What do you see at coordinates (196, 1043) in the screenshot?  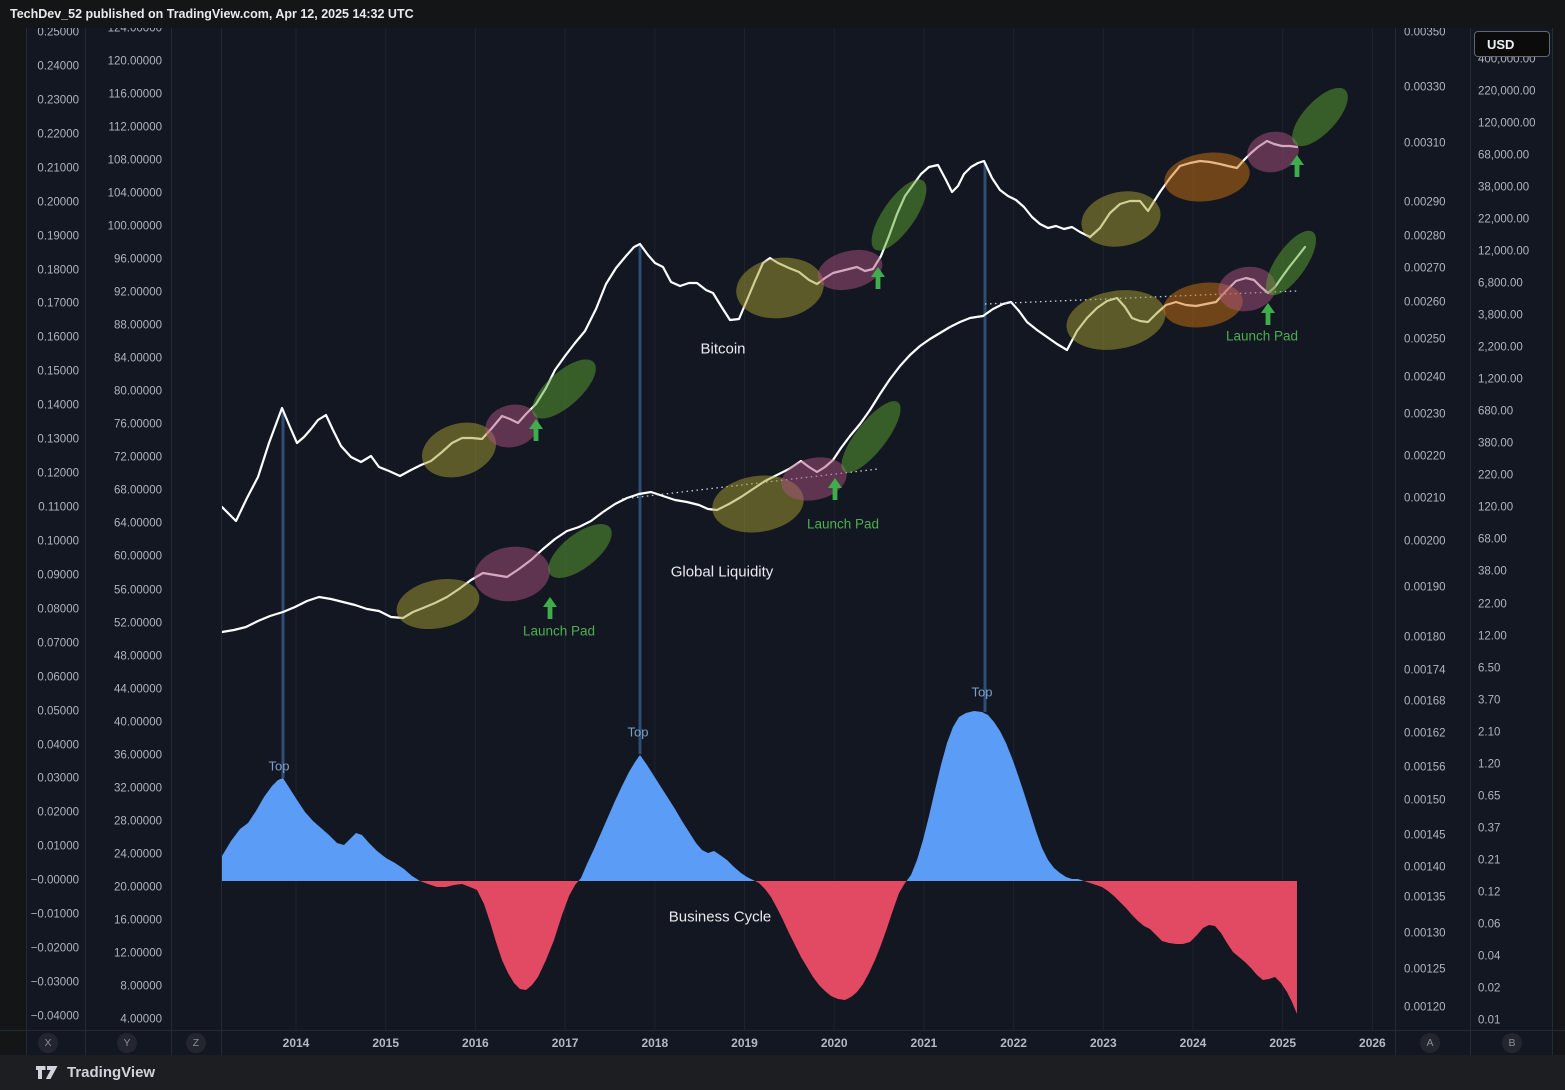 I see `scale-z-button: Z` at bounding box center [196, 1043].